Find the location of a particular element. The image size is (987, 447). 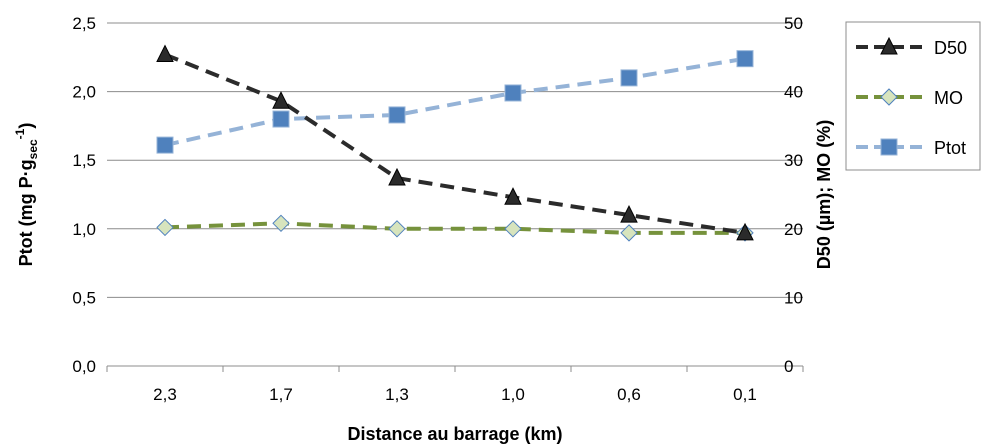

x-tick-labels: 2,3 1,7 1,3 1,0 0,6 0,1 is located at coordinates (455, 385).